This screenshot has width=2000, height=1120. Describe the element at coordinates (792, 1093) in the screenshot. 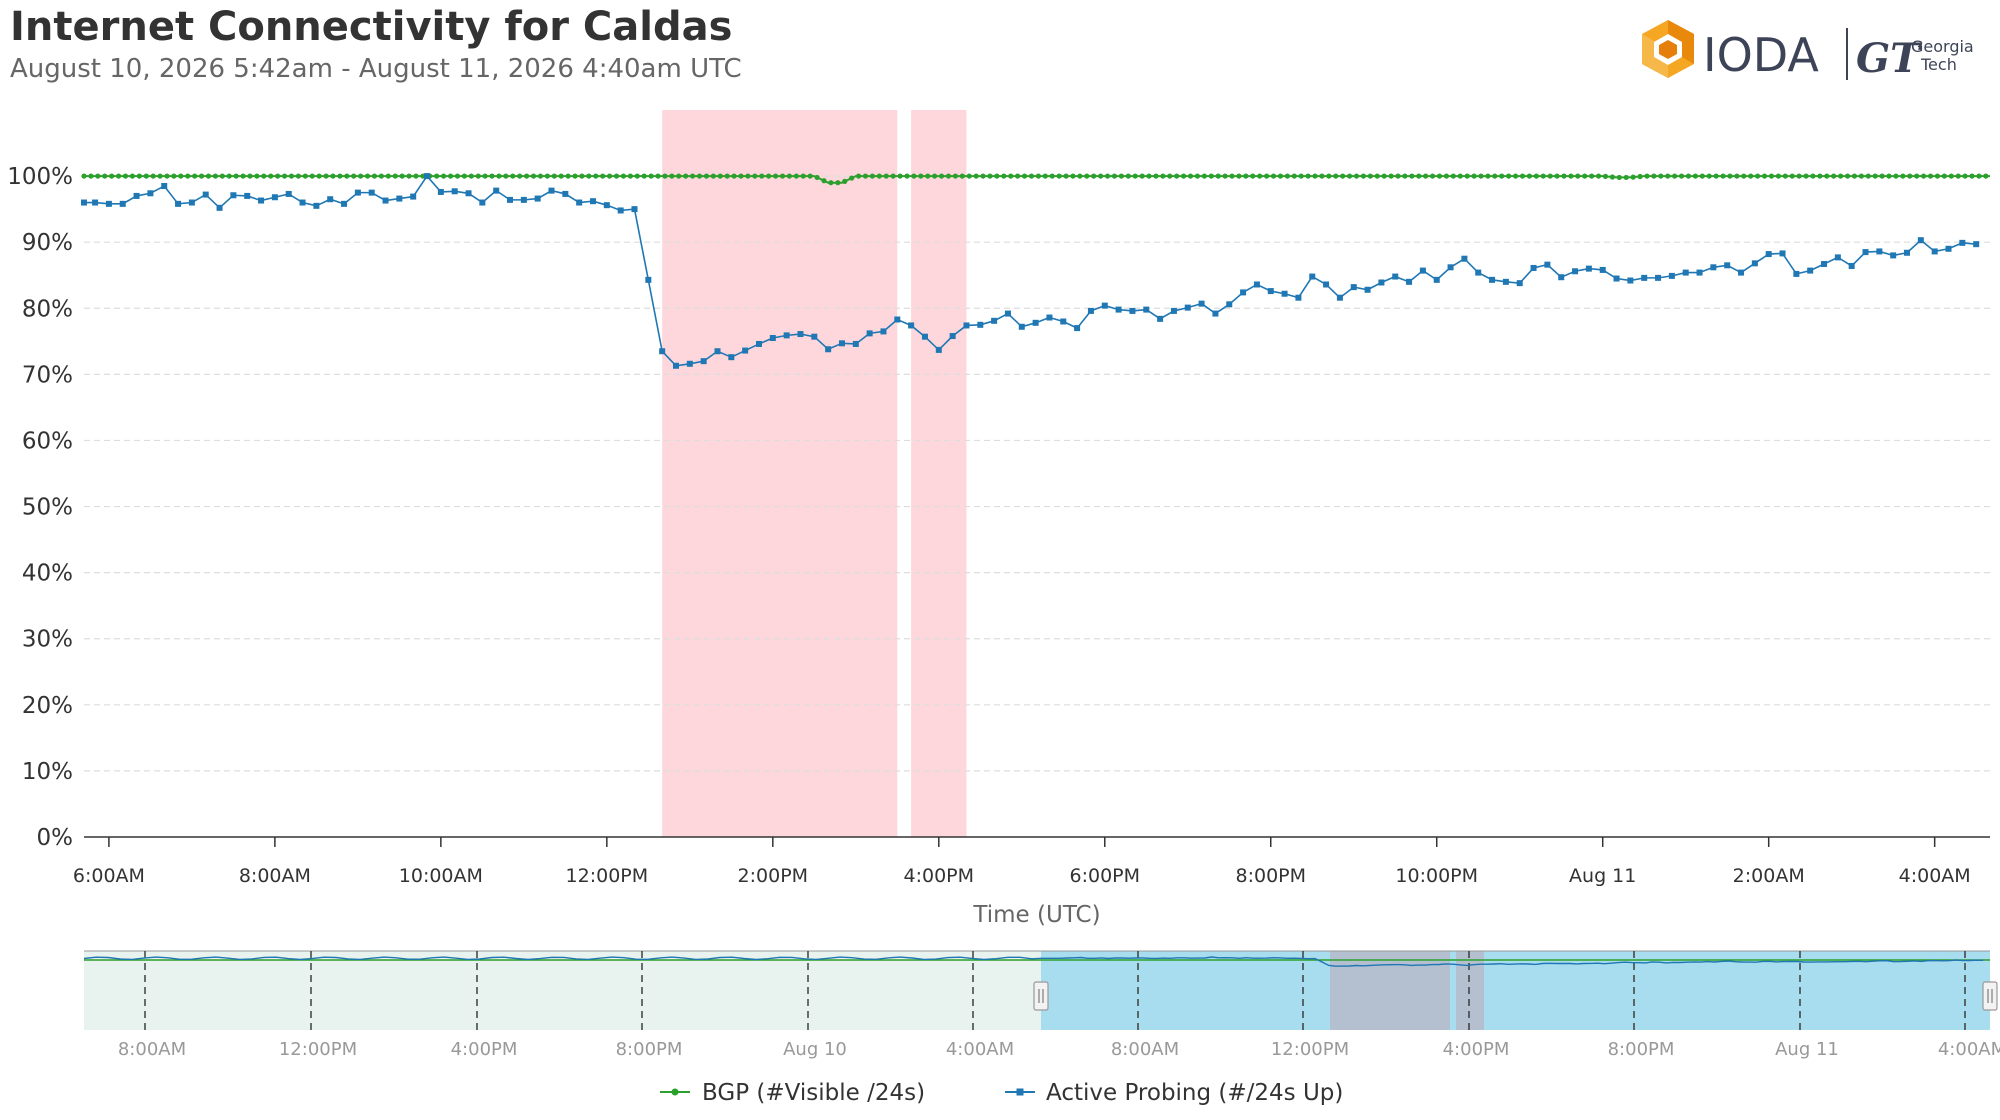

I see `legend-item-bgp: BGP (#Visible /24s)` at that location.